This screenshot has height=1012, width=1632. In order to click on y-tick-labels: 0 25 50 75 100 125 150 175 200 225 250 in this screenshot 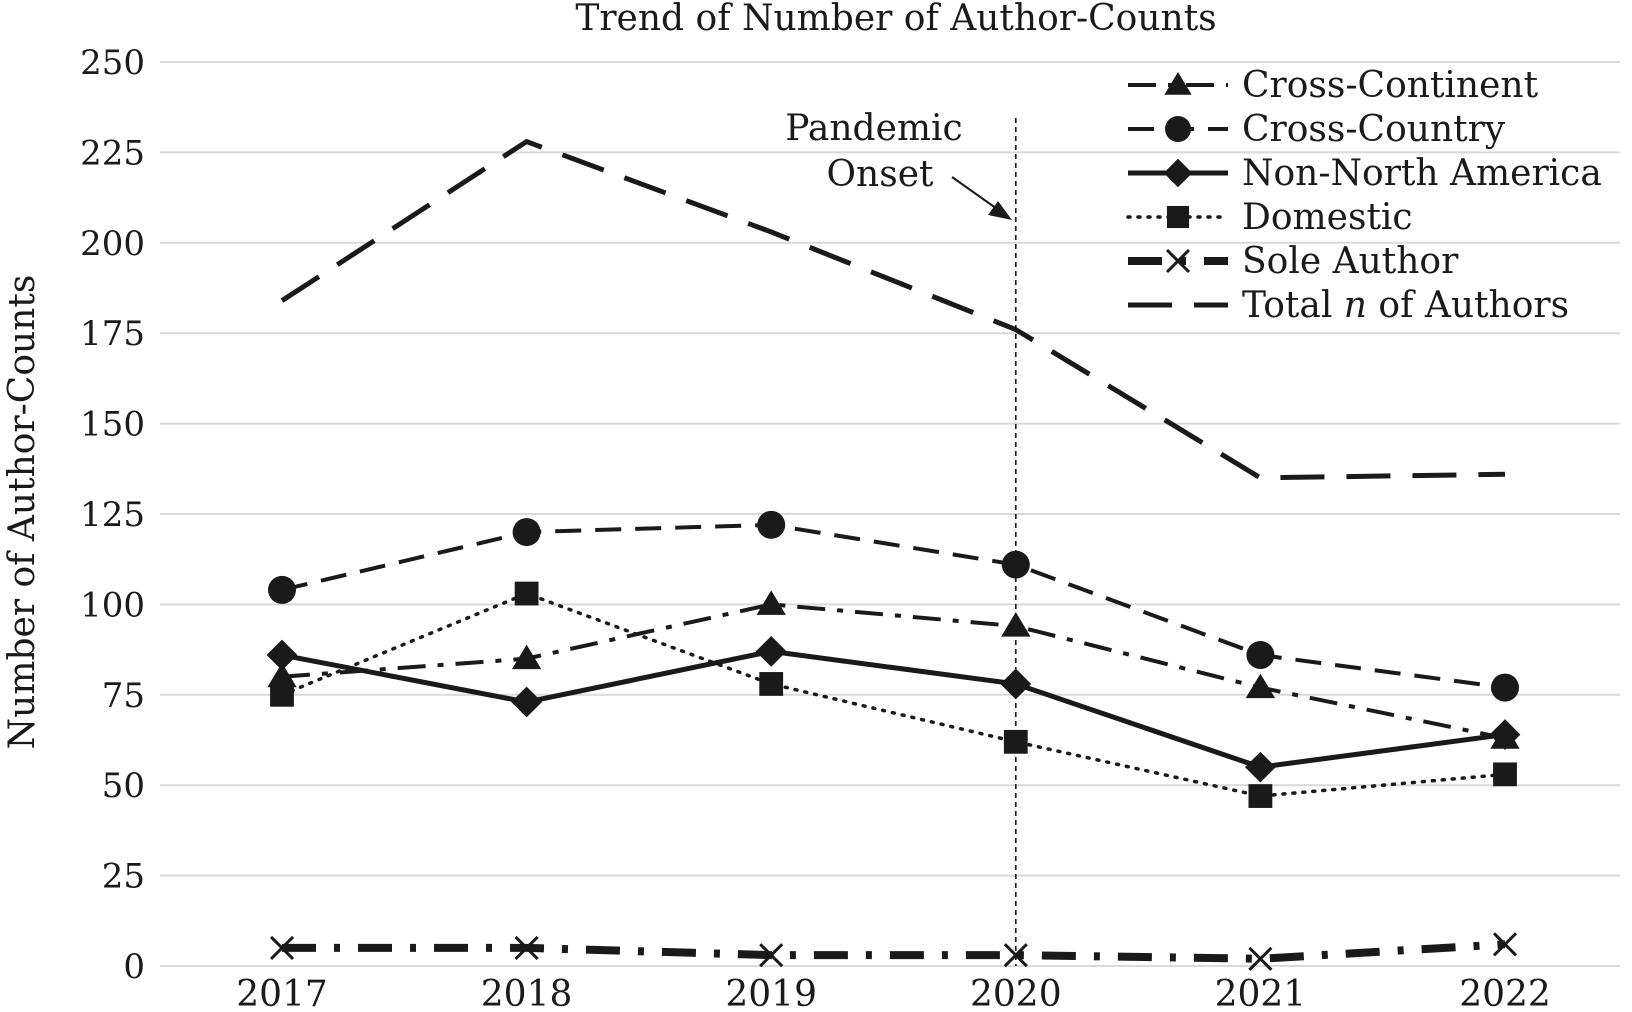, I will do `click(112, 515)`.